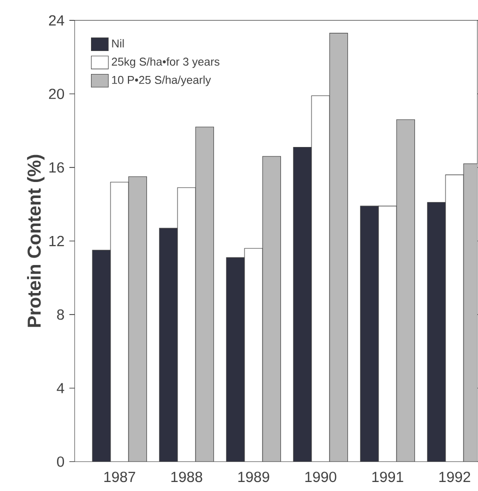 The height and width of the screenshot is (491, 478). What do you see at coordinates (56, 94) in the screenshot?
I see `y-tick-label: 20` at bounding box center [56, 94].